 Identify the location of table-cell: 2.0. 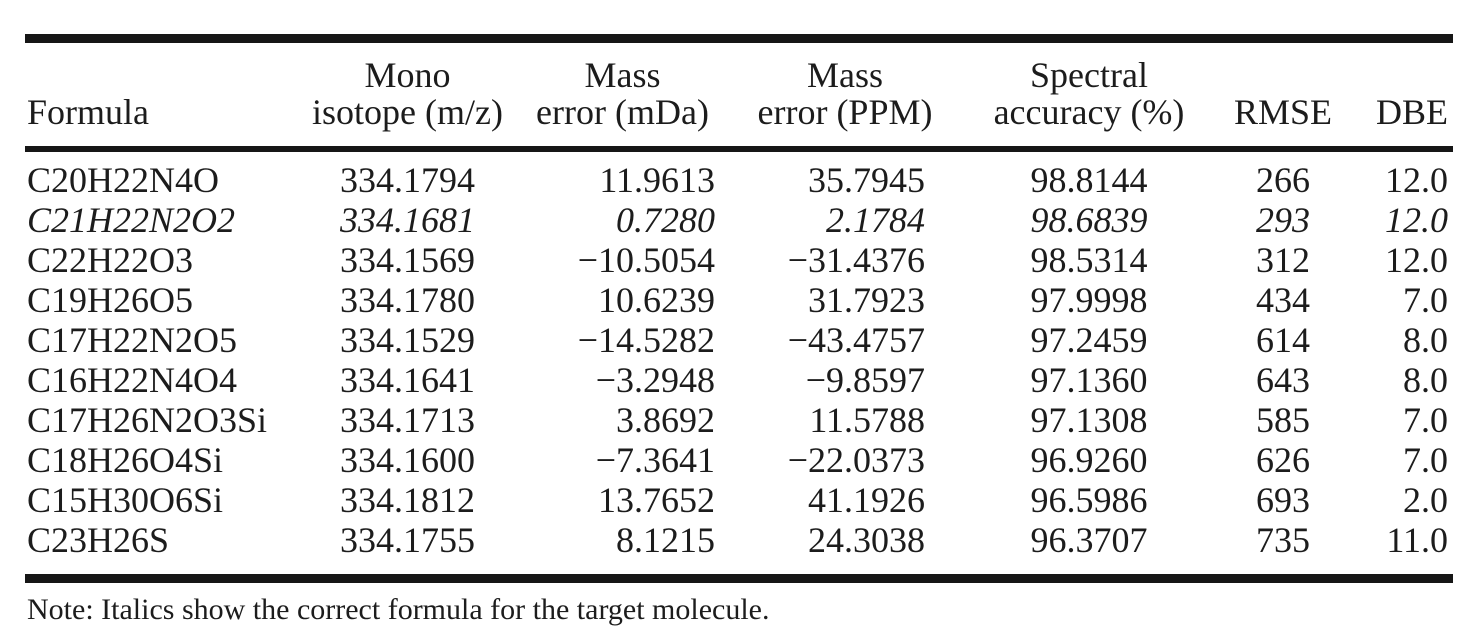
(1425, 500).